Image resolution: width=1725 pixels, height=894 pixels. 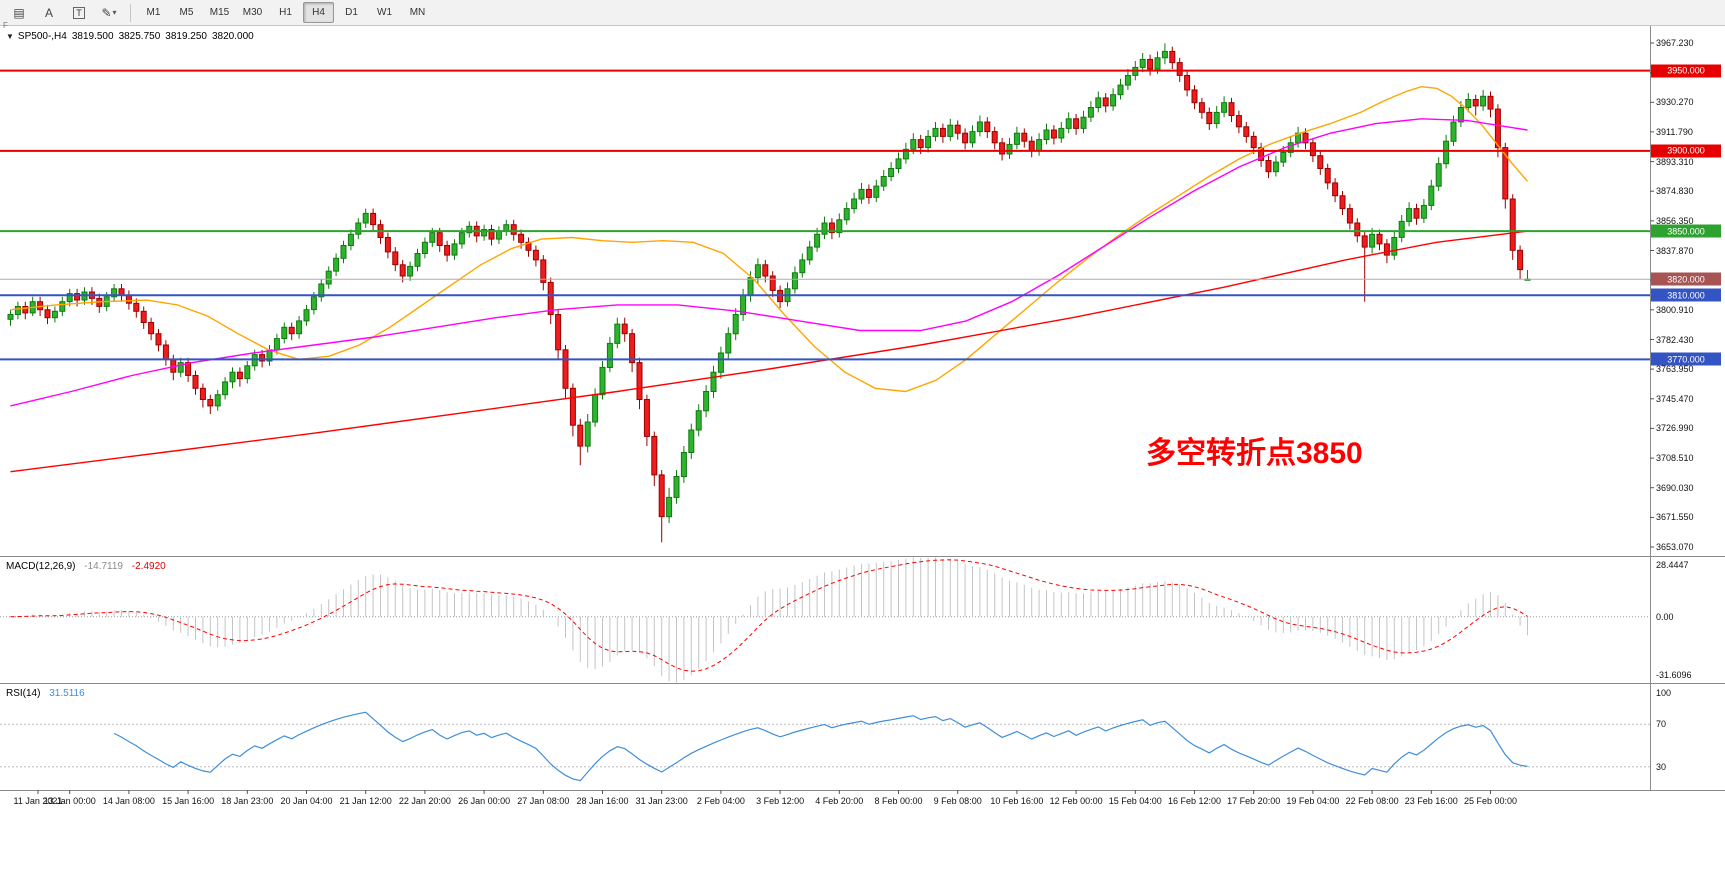 What do you see at coordinates (19, 12) in the screenshot?
I see `charts-grid-icon: ▤` at bounding box center [19, 12].